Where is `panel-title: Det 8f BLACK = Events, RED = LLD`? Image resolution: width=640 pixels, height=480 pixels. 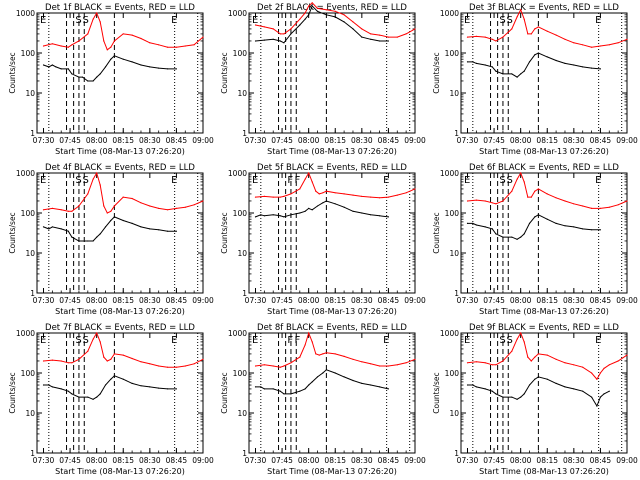 panel-title: Det 8f BLACK = Events, RED = LLD is located at coordinates (332, 328).